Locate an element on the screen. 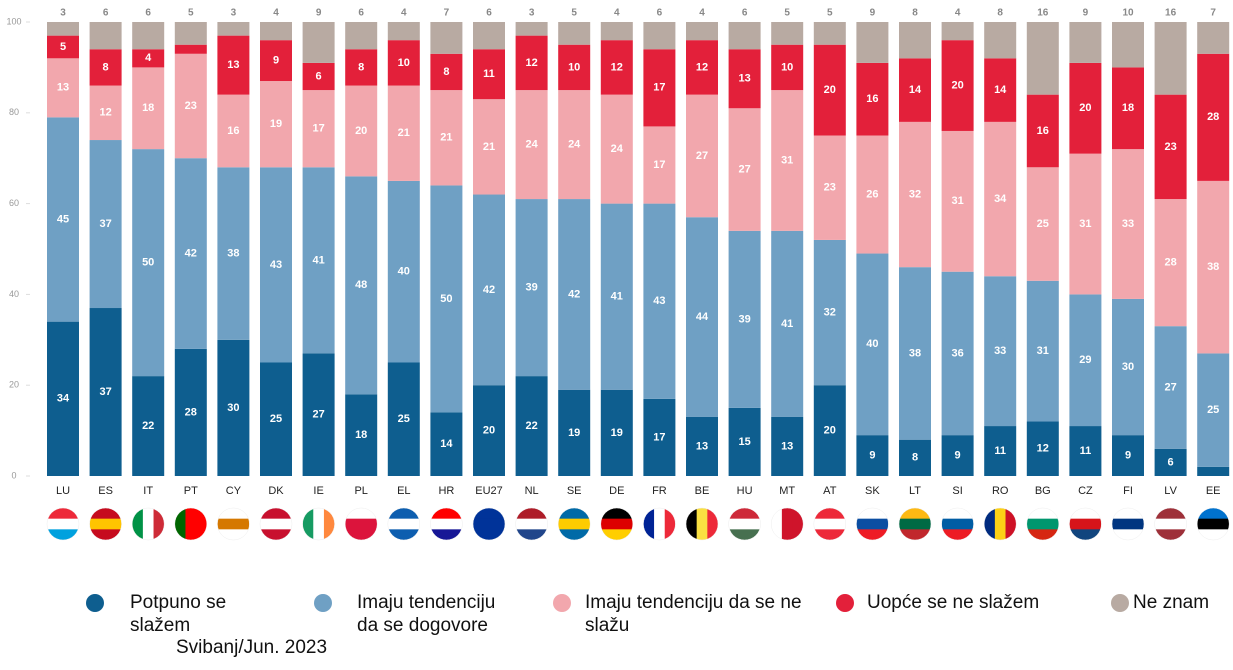  x-tick-label: SK is located at coordinates (872, 491).